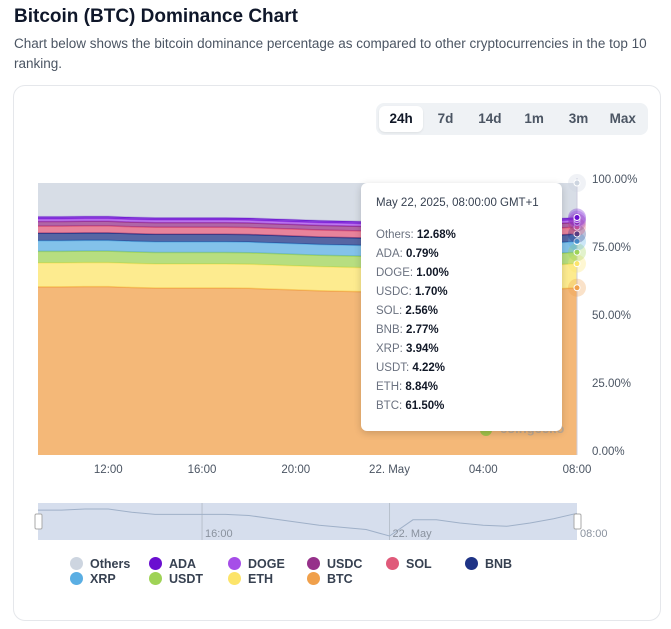  I want to click on y-tick-label: 0.00%, so click(608, 452).